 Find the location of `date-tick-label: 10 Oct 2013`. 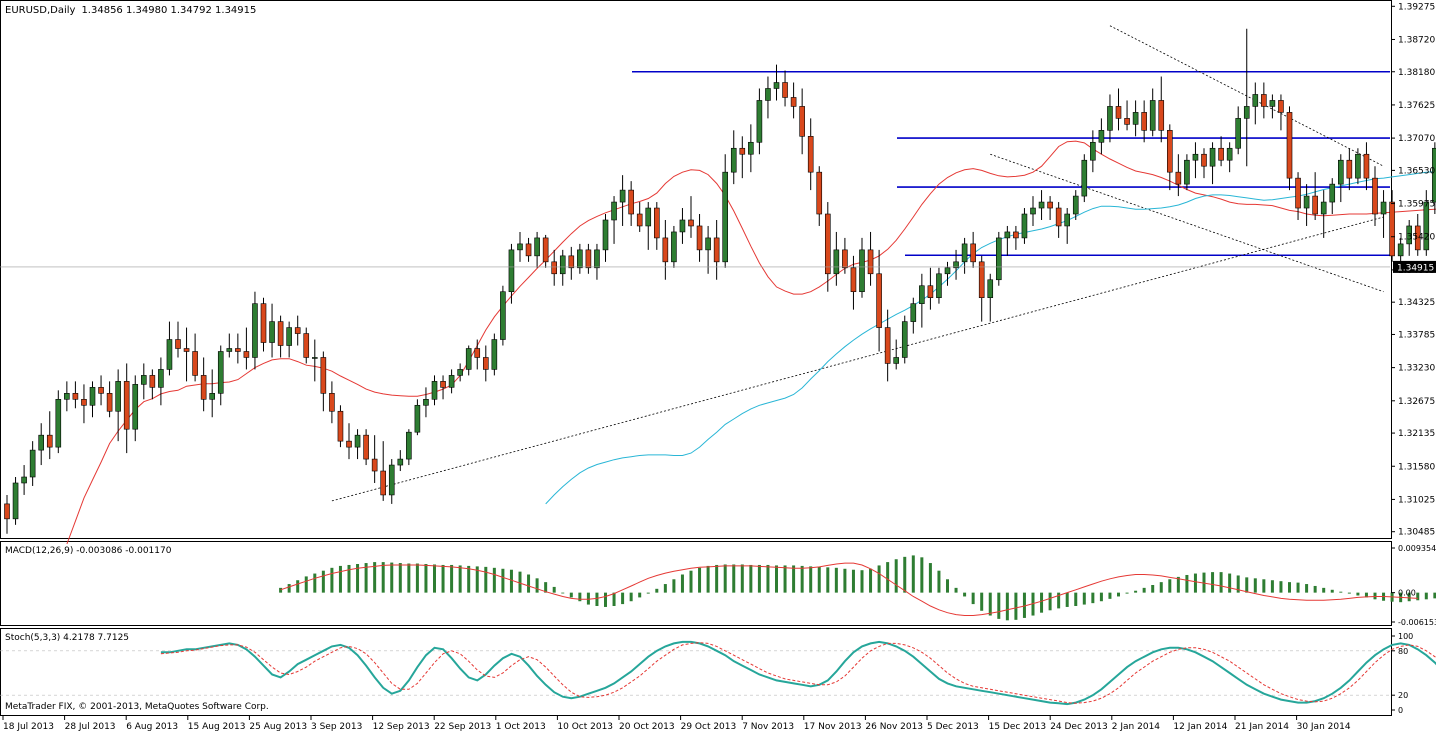

date-tick-label: 10 Oct 2013 is located at coordinates (585, 727).